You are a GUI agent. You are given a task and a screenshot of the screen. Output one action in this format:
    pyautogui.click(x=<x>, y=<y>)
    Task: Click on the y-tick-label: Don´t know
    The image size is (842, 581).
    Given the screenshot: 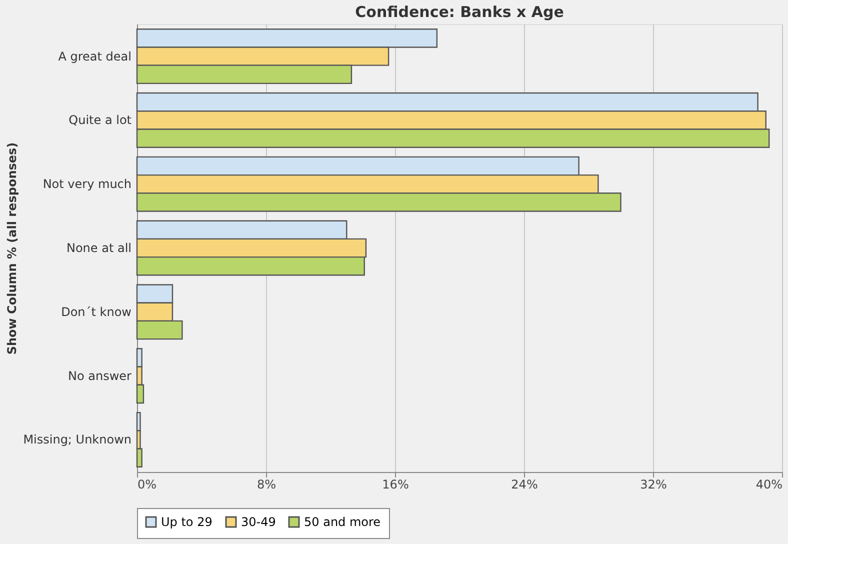 What is the action you would take?
    pyautogui.click(x=96, y=311)
    